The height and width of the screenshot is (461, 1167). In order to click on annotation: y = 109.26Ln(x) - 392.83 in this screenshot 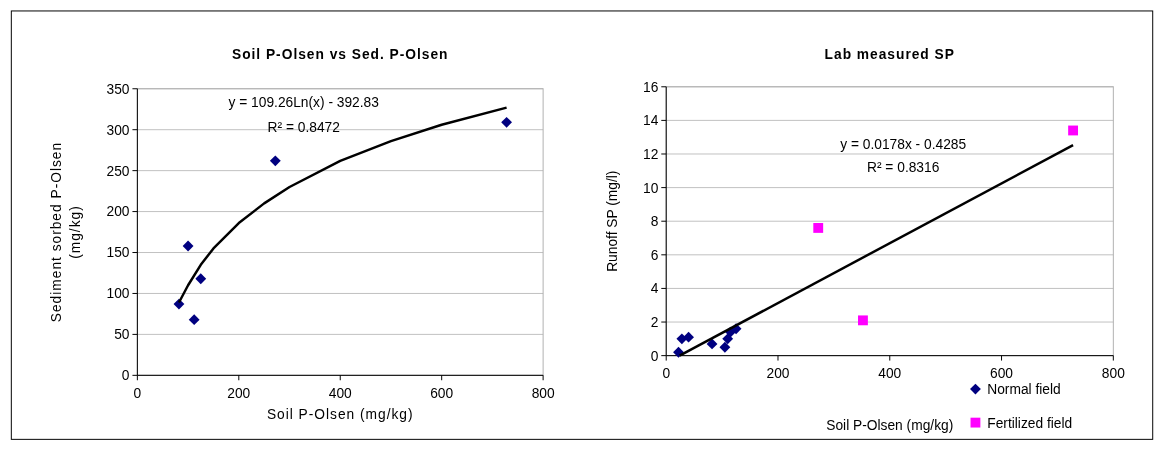, I will do `click(304, 103)`.